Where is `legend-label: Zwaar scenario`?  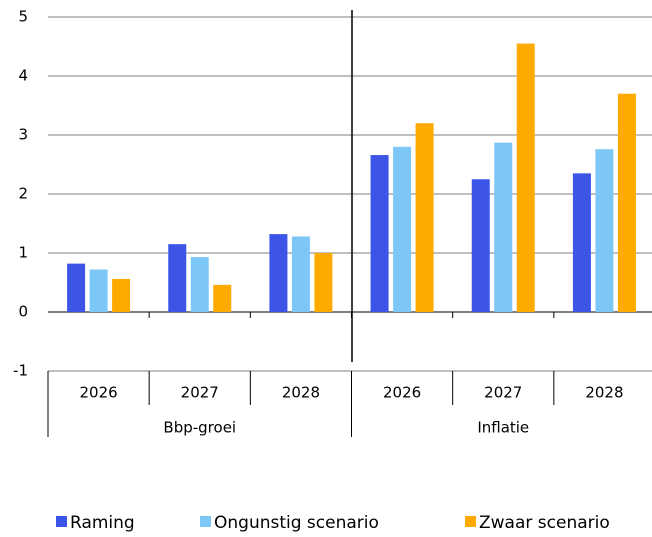 legend-label: Zwaar scenario is located at coordinates (544, 523).